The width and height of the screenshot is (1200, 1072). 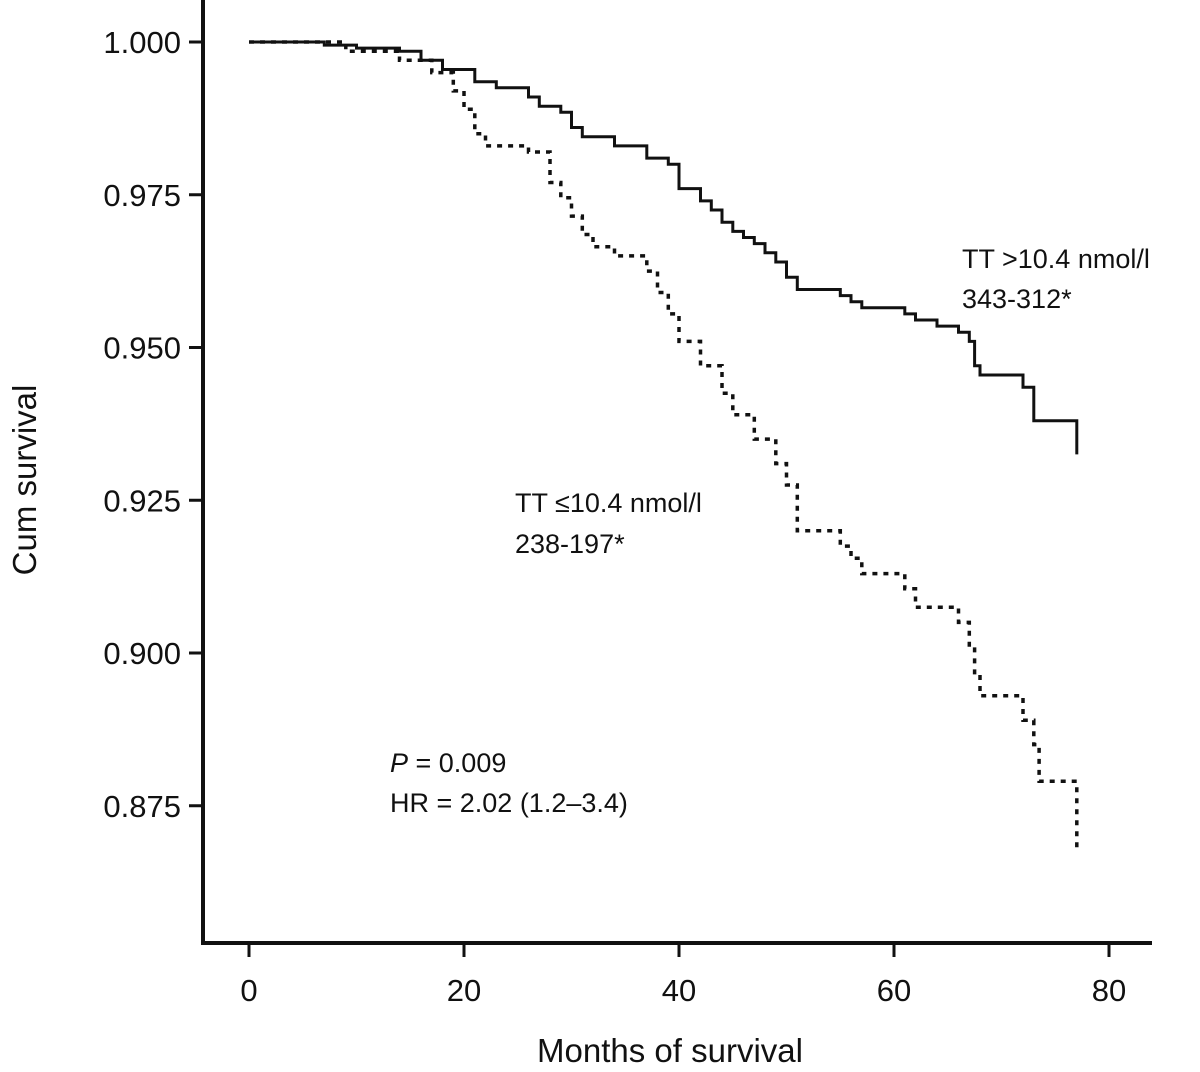 What do you see at coordinates (1017, 299) in the screenshot?
I see `high-group-count: 343-312*` at bounding box center [1017, 299].